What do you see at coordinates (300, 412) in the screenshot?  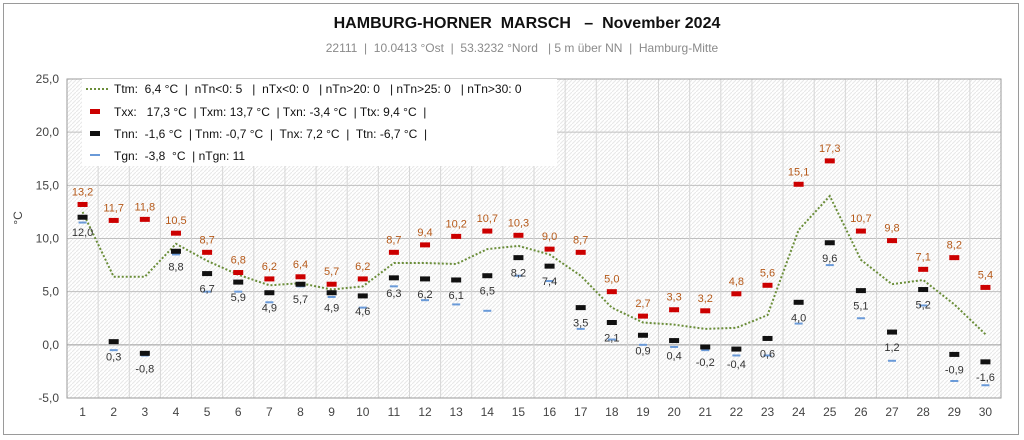 I see `x-tick-label: 8` at bounding box center [300, 412].